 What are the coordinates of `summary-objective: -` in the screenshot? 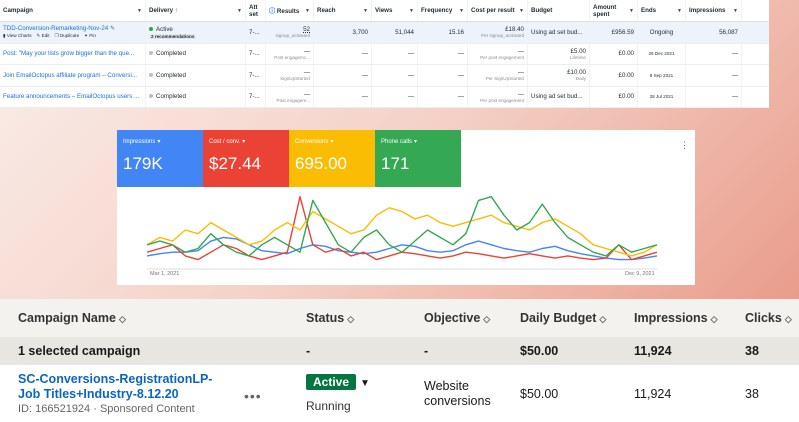 It's located at (426, 351).